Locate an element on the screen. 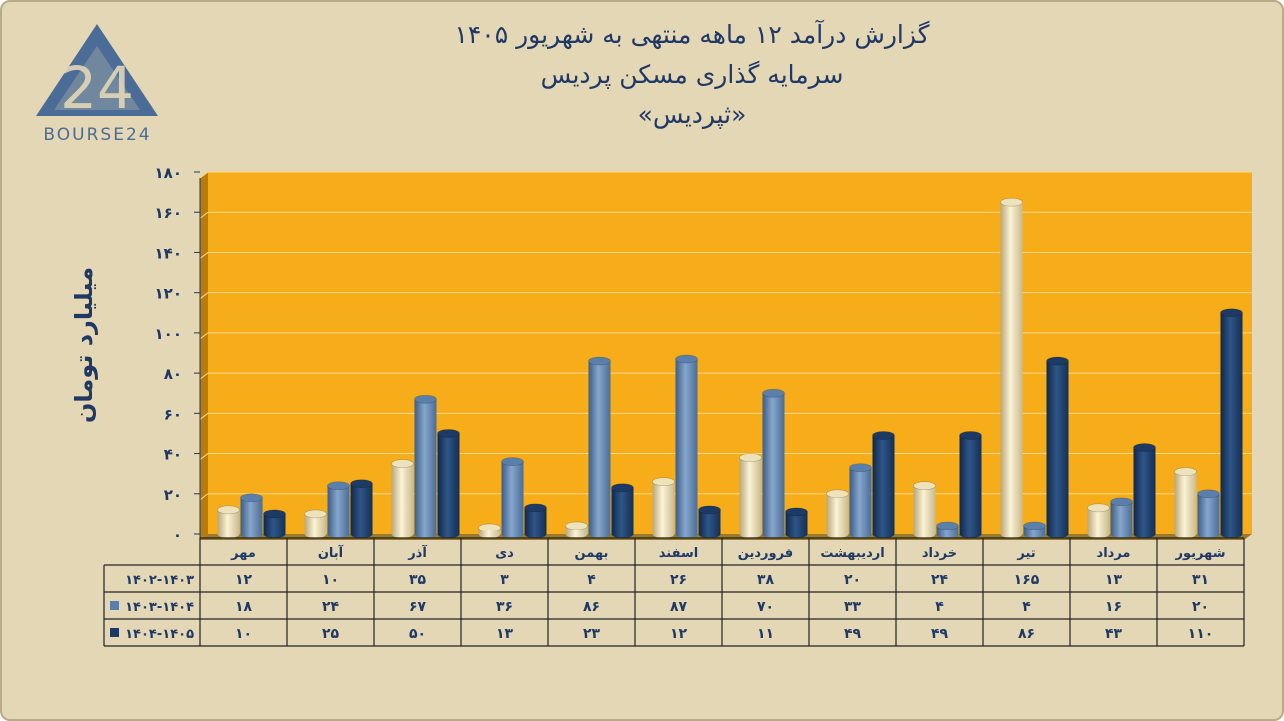 The width and height of the screenshot is (1284, 721). x-tick-label: مرداد is located at coordinates (1114, 553).